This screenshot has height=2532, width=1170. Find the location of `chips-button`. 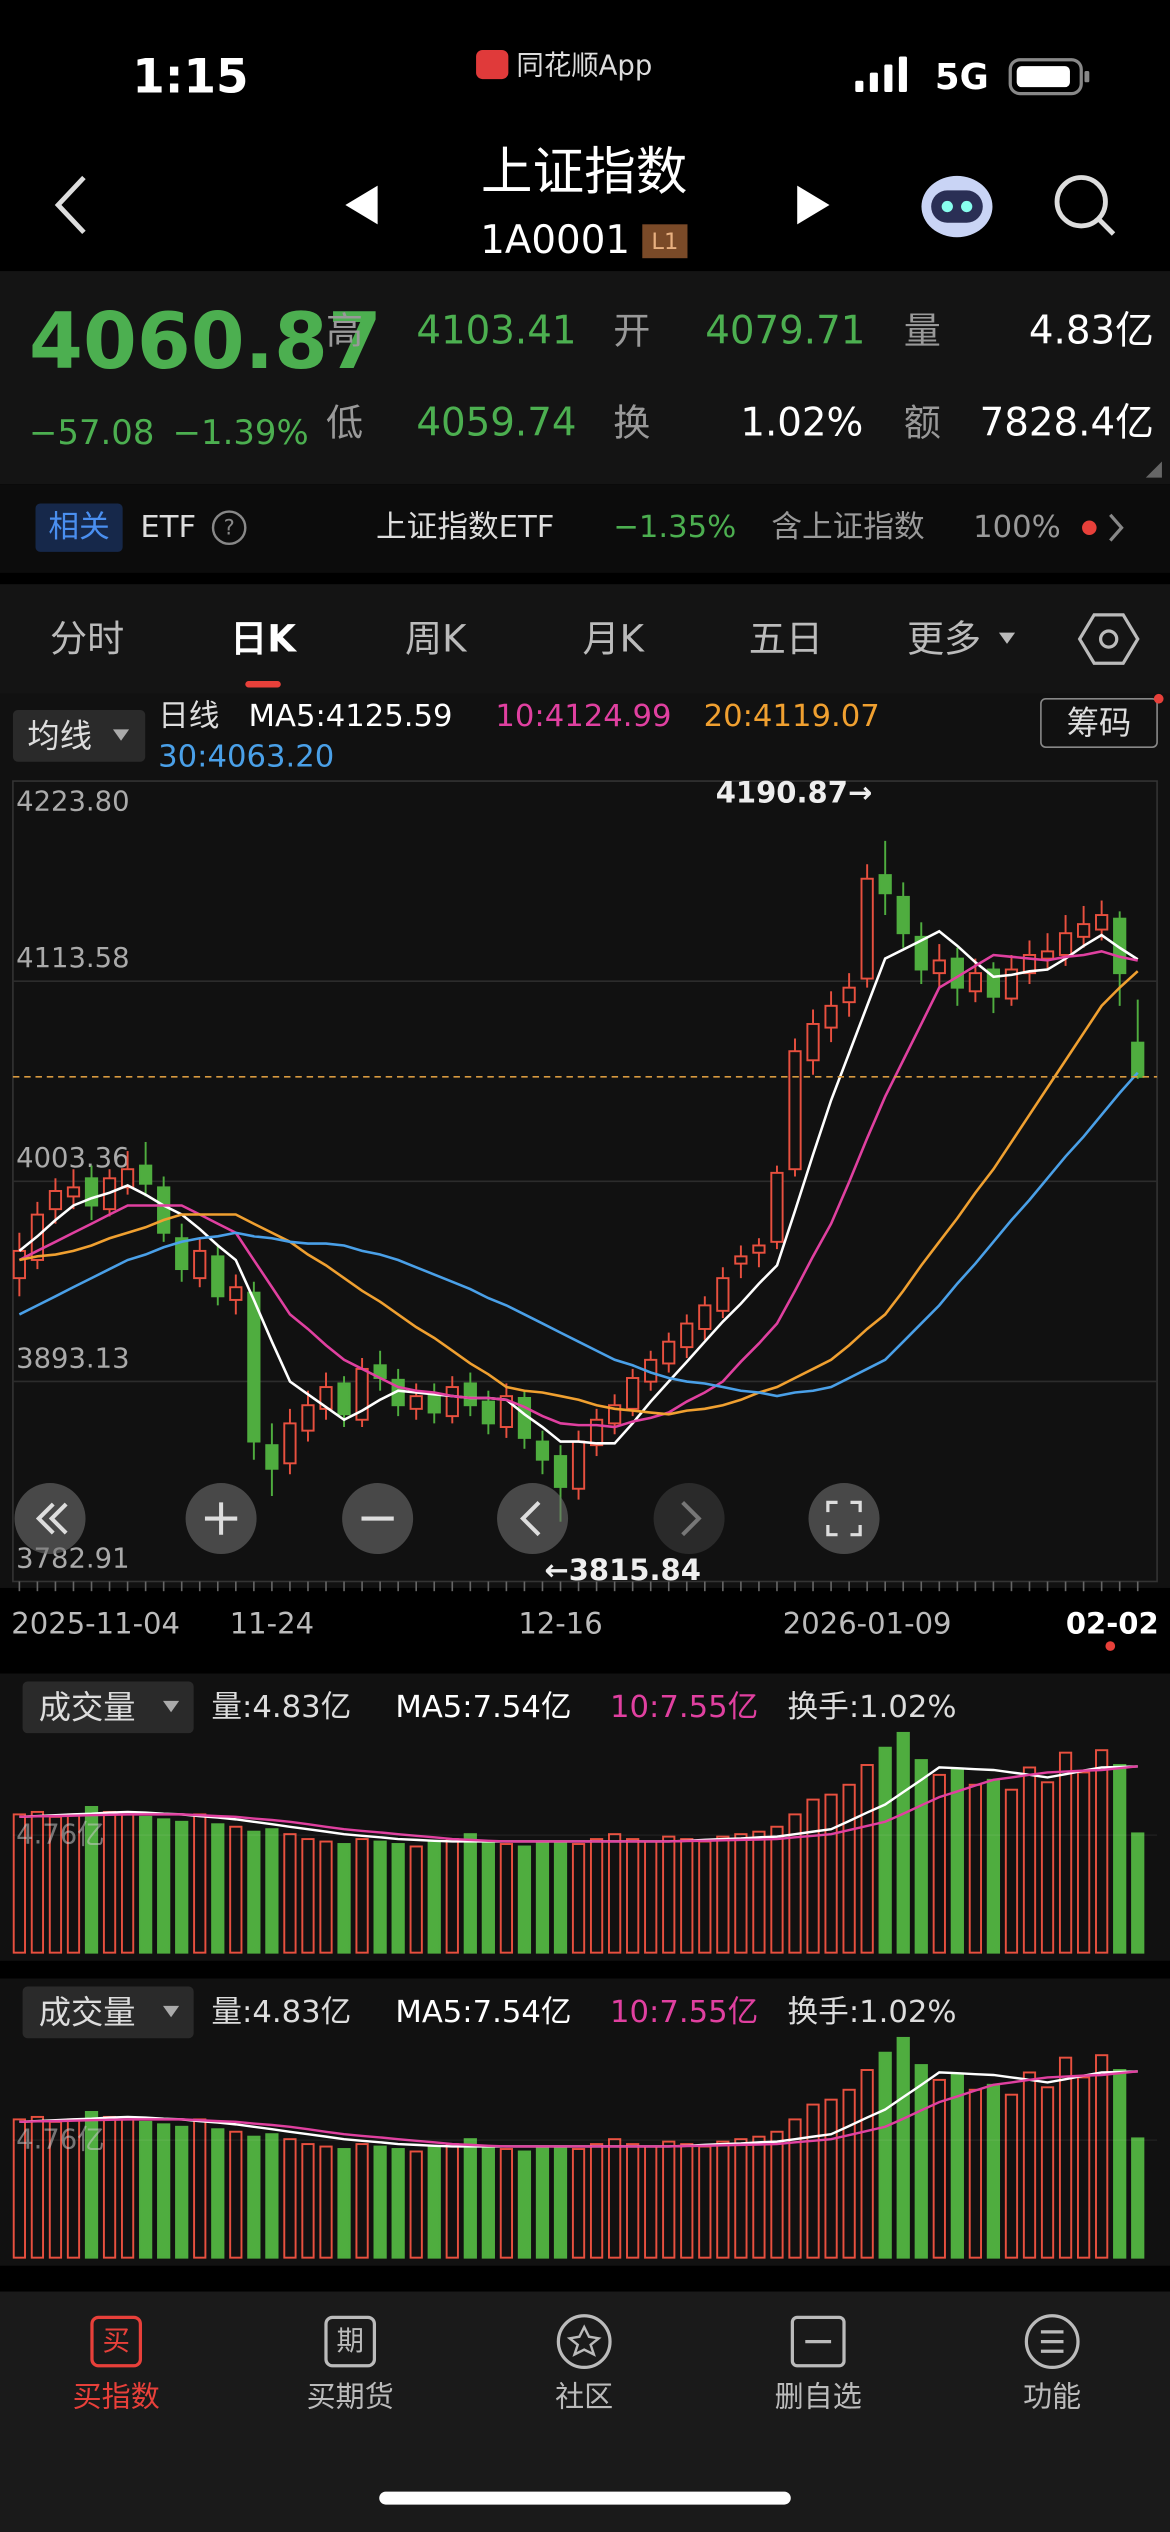

chips-button is located at coordinates (1099, 722).